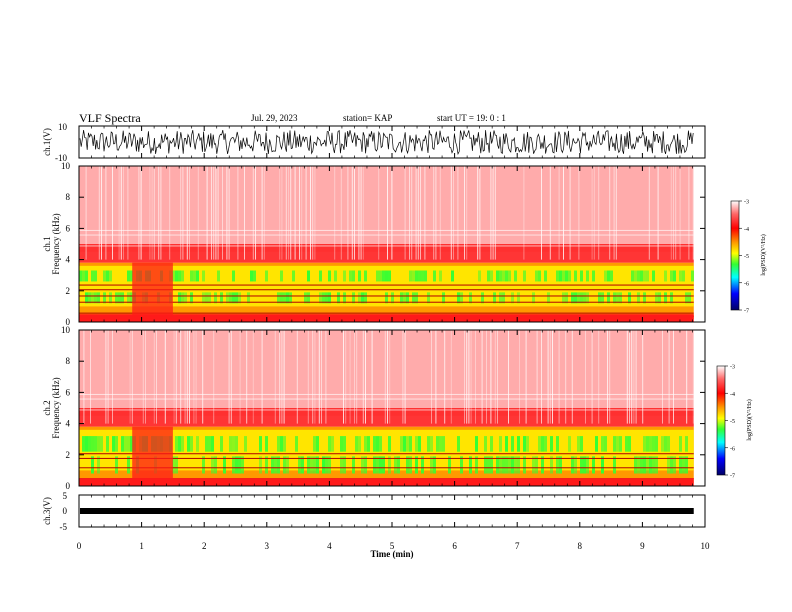 Image resolution: width=792 pixels, height=612 pixels. Describe the element at coordinates (735, 255) in the screenshot. I see `ch1-colorbar` at that location.